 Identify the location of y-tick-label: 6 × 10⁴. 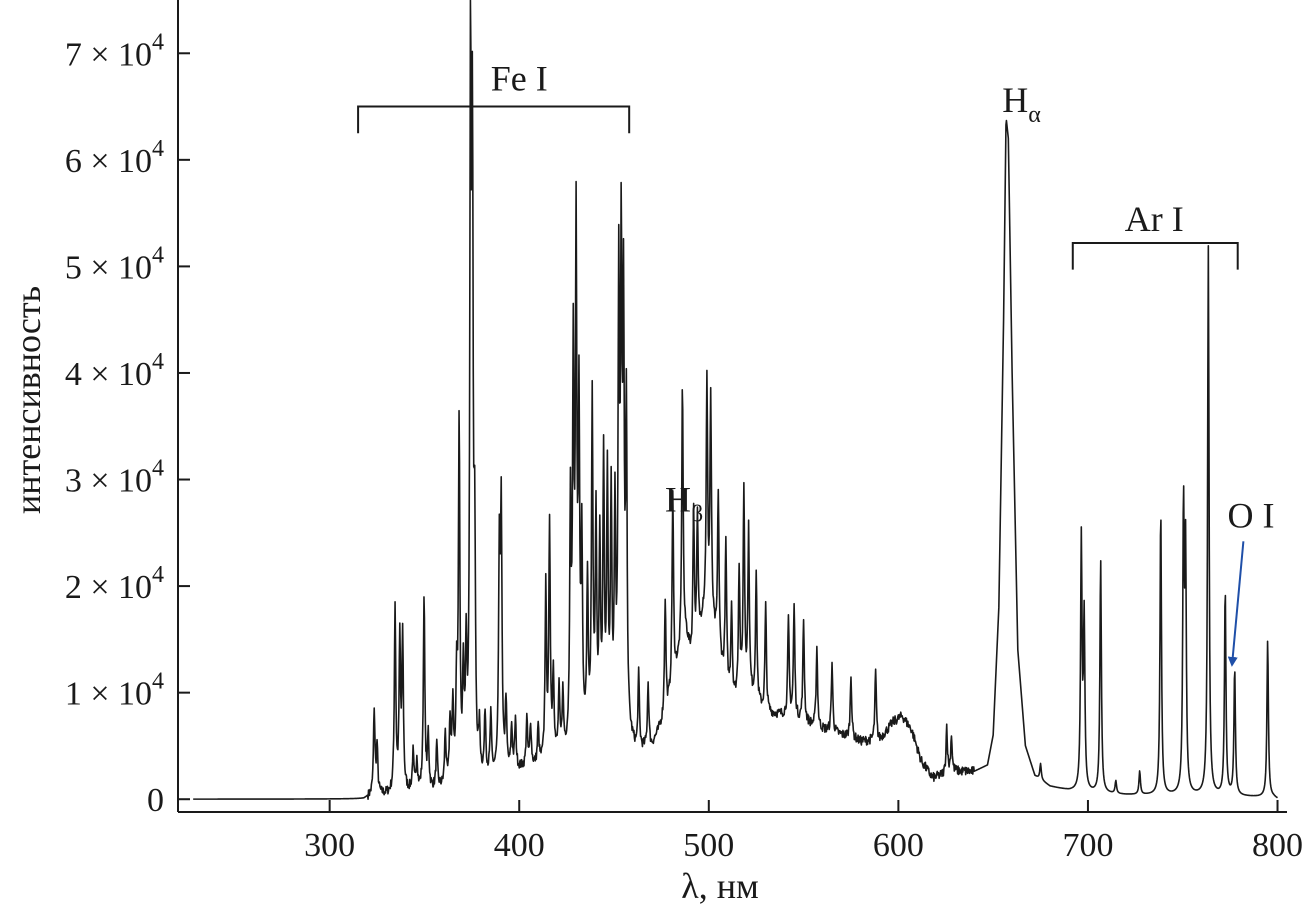
(114, 158).